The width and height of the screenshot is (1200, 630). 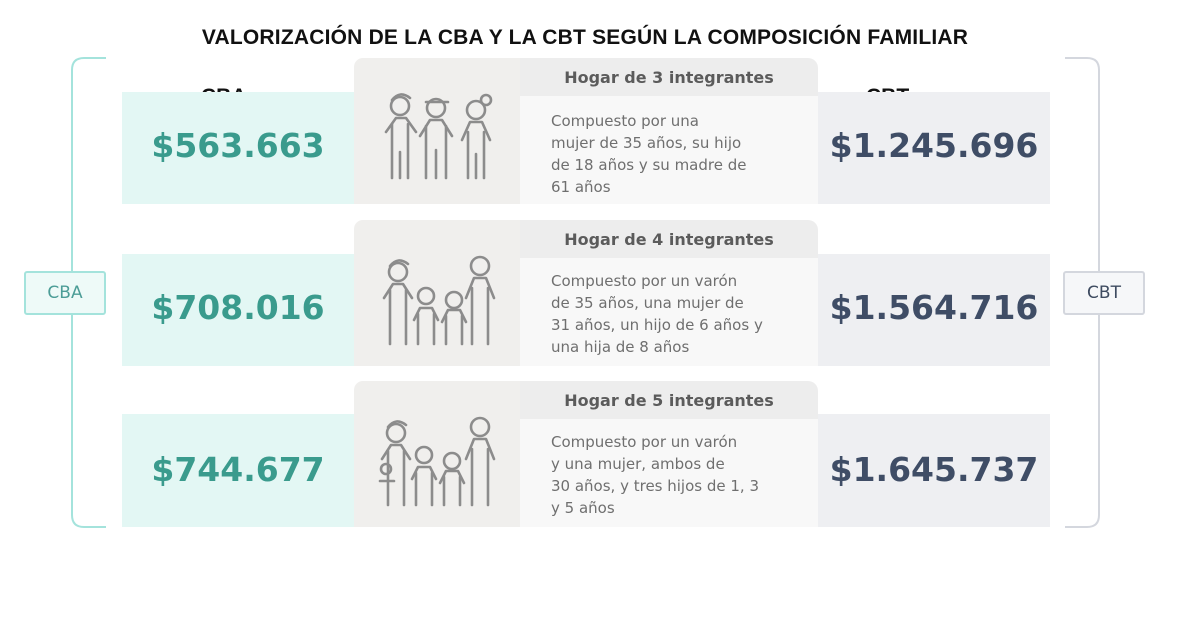 I want to click on cba-value: $744.677, so click(x=238, y=469).